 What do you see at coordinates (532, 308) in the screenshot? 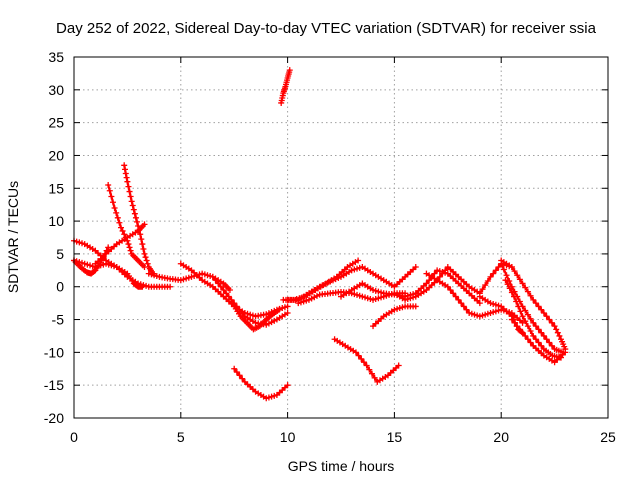
I see `series-line` at bounding box center [532, 308].